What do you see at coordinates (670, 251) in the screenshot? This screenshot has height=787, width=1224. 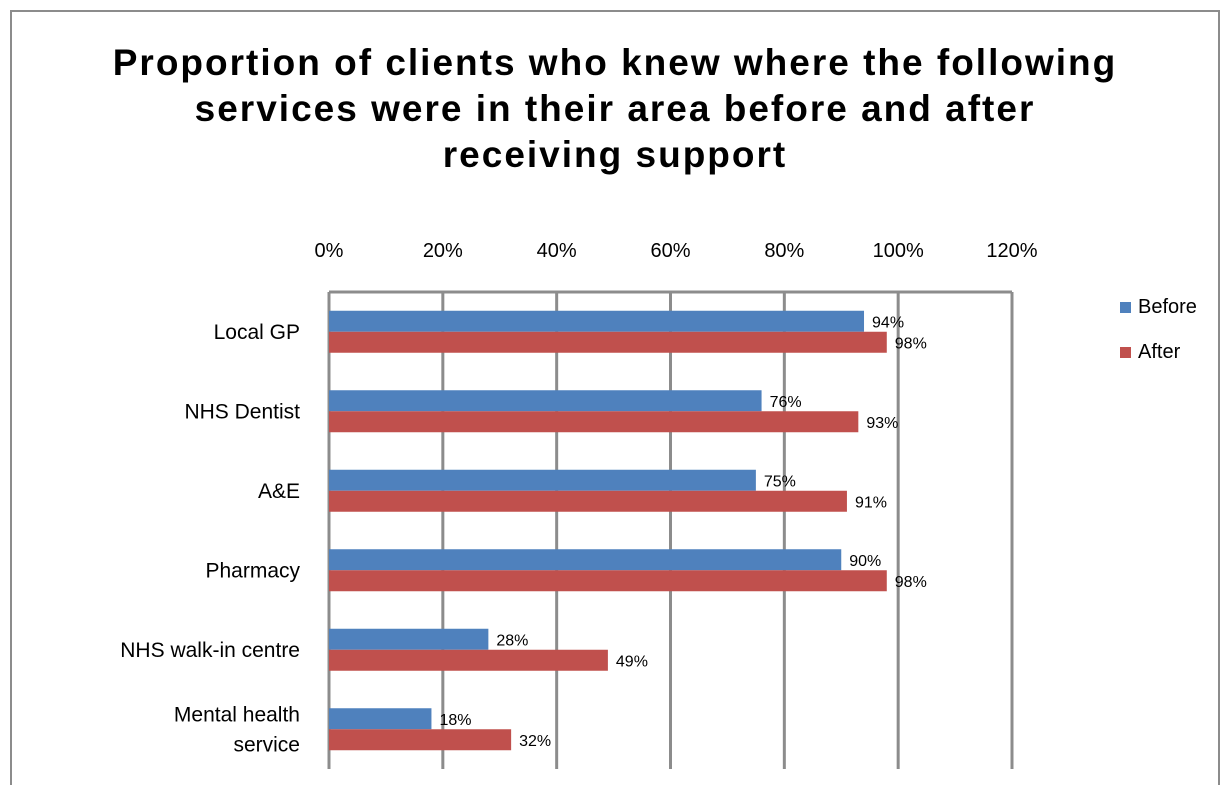 I see `x-tick-label: 60%` at bounding box center [670, 251].